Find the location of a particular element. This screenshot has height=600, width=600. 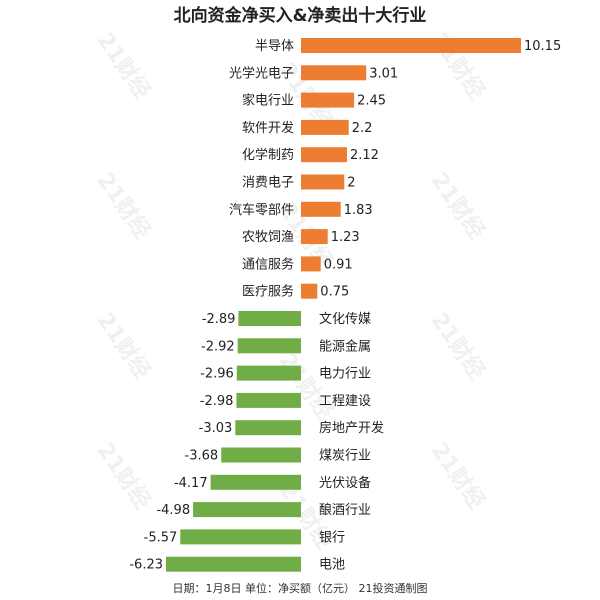

value-label: 10.15 is located at coordinates (542, 46).